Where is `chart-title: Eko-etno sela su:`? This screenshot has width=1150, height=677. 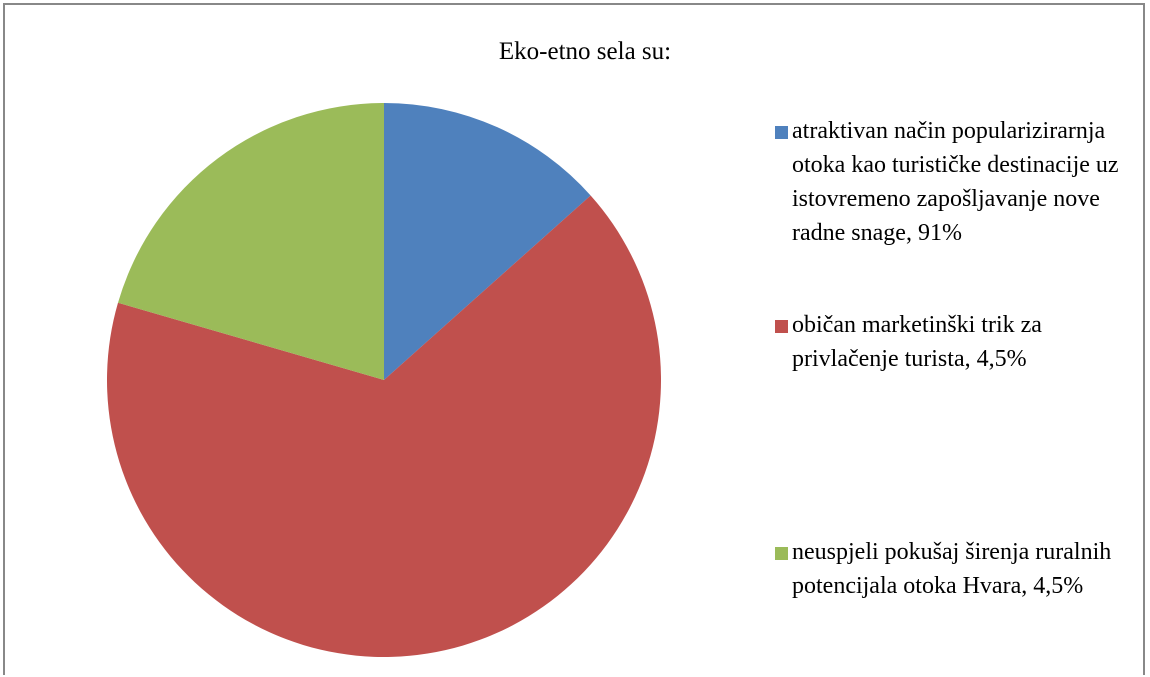 chart-title: Eko-etno sela su: is located at coordinates (585, 51).